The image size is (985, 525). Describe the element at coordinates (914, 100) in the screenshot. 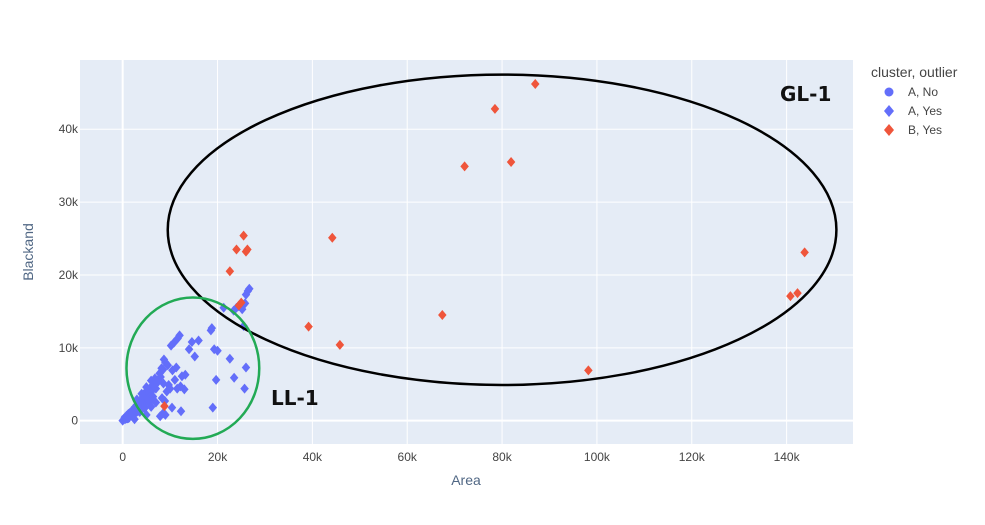

I see `legend: cluster, outlier A, No A, Yes B, Yes` at that location.